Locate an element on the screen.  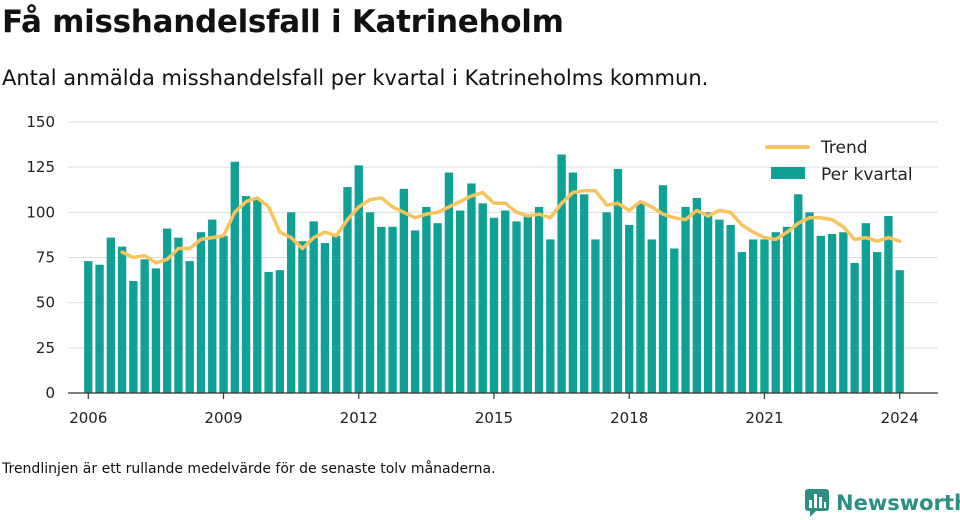
y-tick-label: 75 is located at coordinates (45, 258).